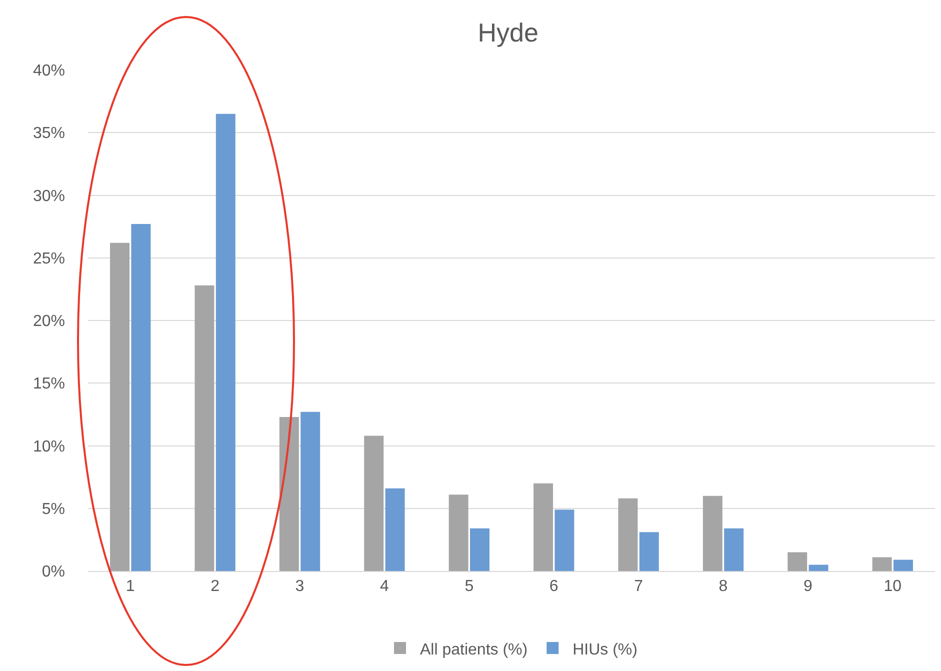 The height and width of the screenshot is (671, 941). I want to click on x-tick-label: 4, so click(384, 587).